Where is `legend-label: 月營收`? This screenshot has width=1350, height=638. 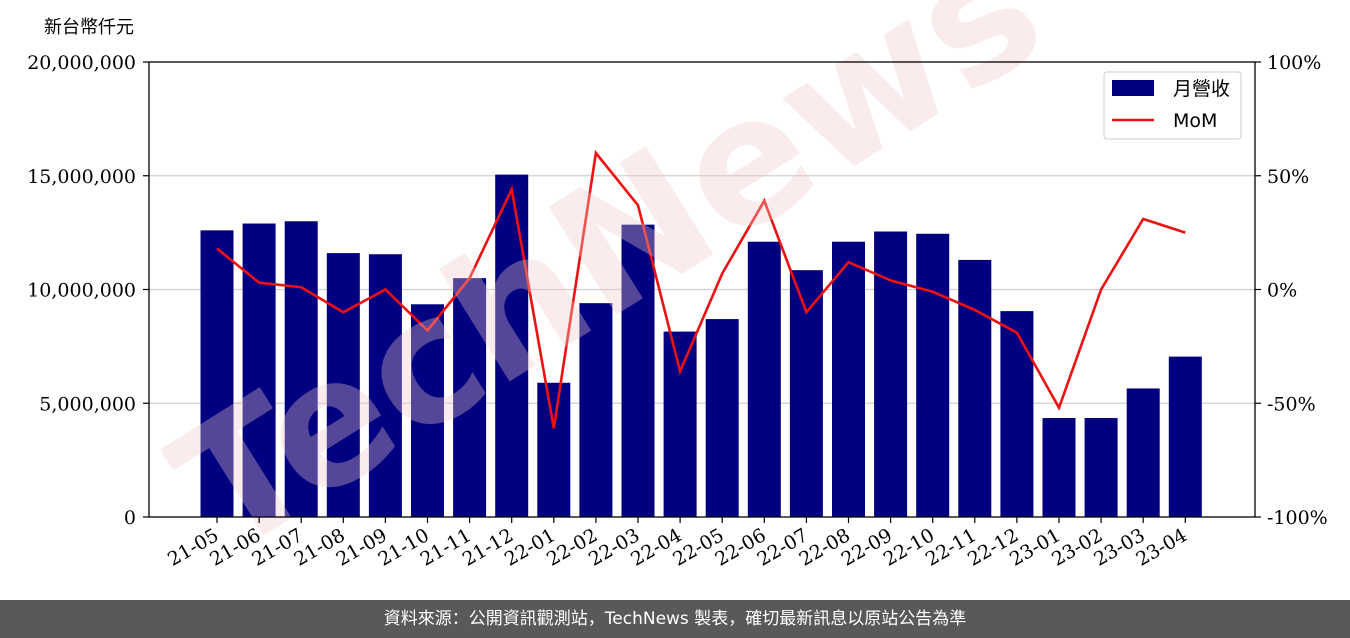 legend-label: 月營收 is located at coordinates (1201, 89).